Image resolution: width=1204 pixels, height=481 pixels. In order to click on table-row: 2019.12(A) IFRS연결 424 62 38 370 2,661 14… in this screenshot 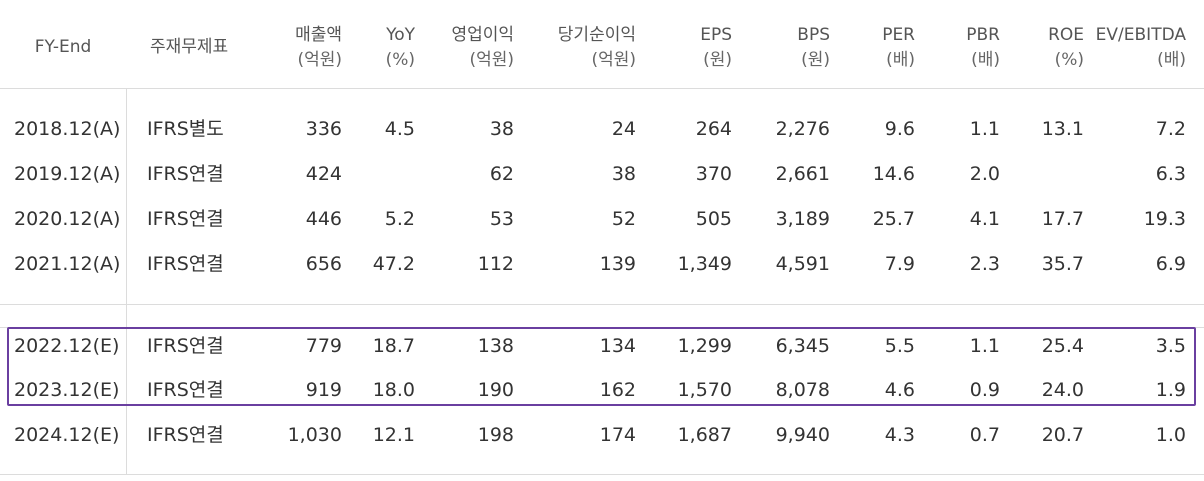, I will do `click(602, 174)`.